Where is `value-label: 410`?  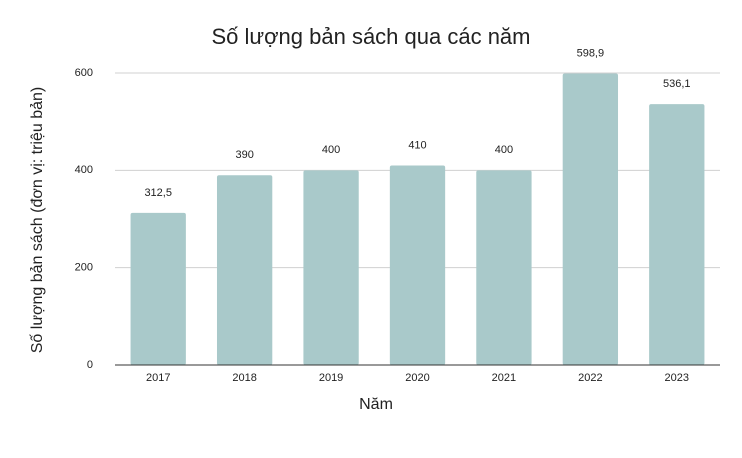 value-label: 410 is located at coordinates (417, 145).